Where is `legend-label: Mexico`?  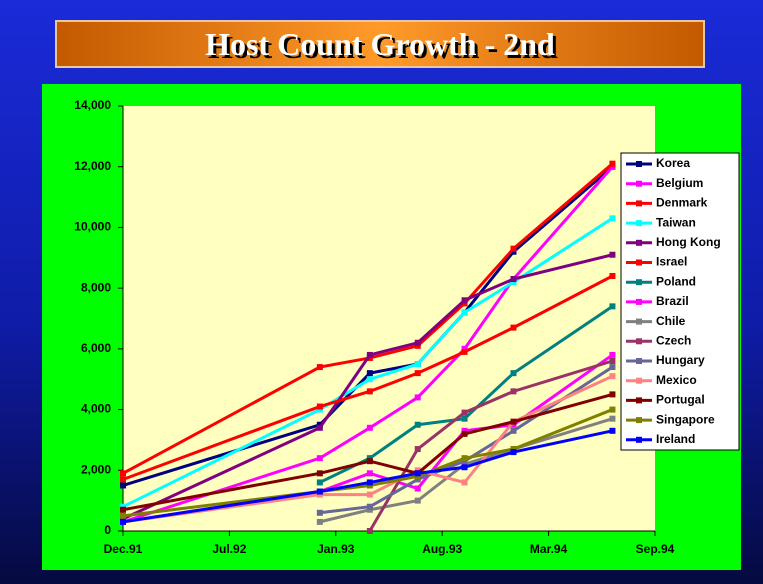
legend-label: Mexico is located at coordinates (676, 380).